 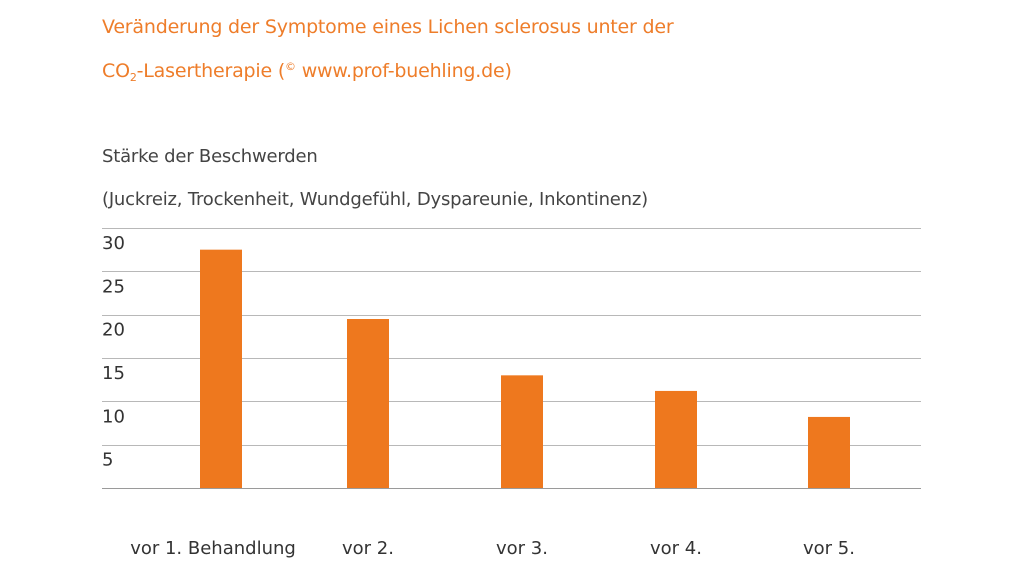 I want to click on title-subscript-2: 2, so click(x=133, y=77).